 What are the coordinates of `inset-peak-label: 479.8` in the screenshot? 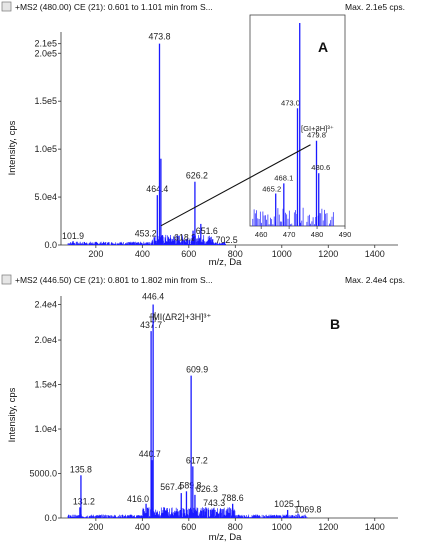 It's located at (316, 135).